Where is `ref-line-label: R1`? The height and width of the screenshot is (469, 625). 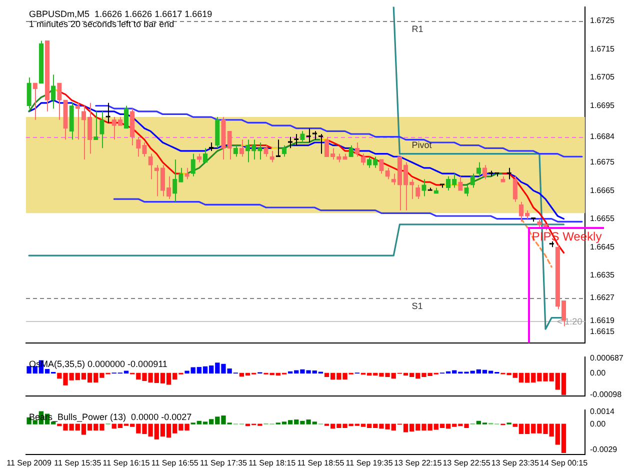 ref-line-label: R1 is located at coordinates (418, 29).